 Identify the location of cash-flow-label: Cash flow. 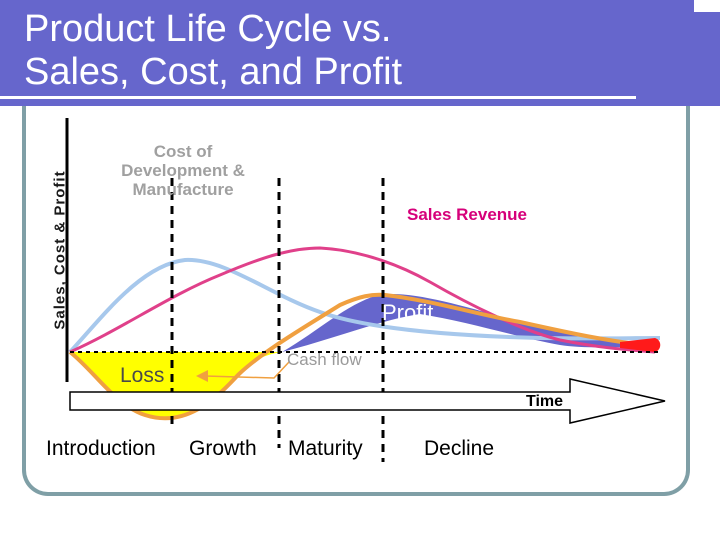
(324, 359).